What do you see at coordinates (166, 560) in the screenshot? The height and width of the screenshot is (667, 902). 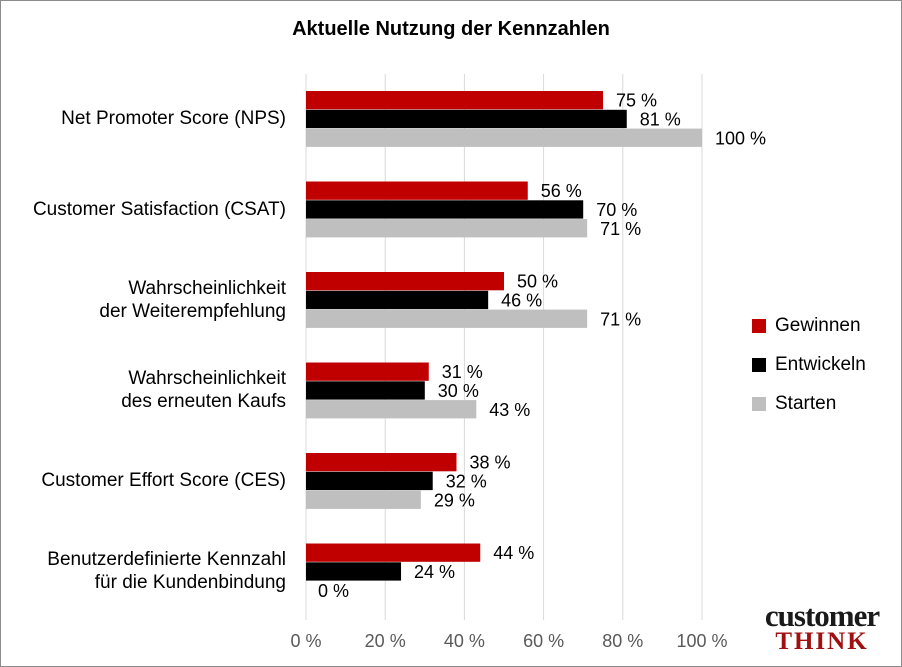 I see `category-label-line: Benutzerdefinierte Kennzahl` at bounding box center [166, 560].